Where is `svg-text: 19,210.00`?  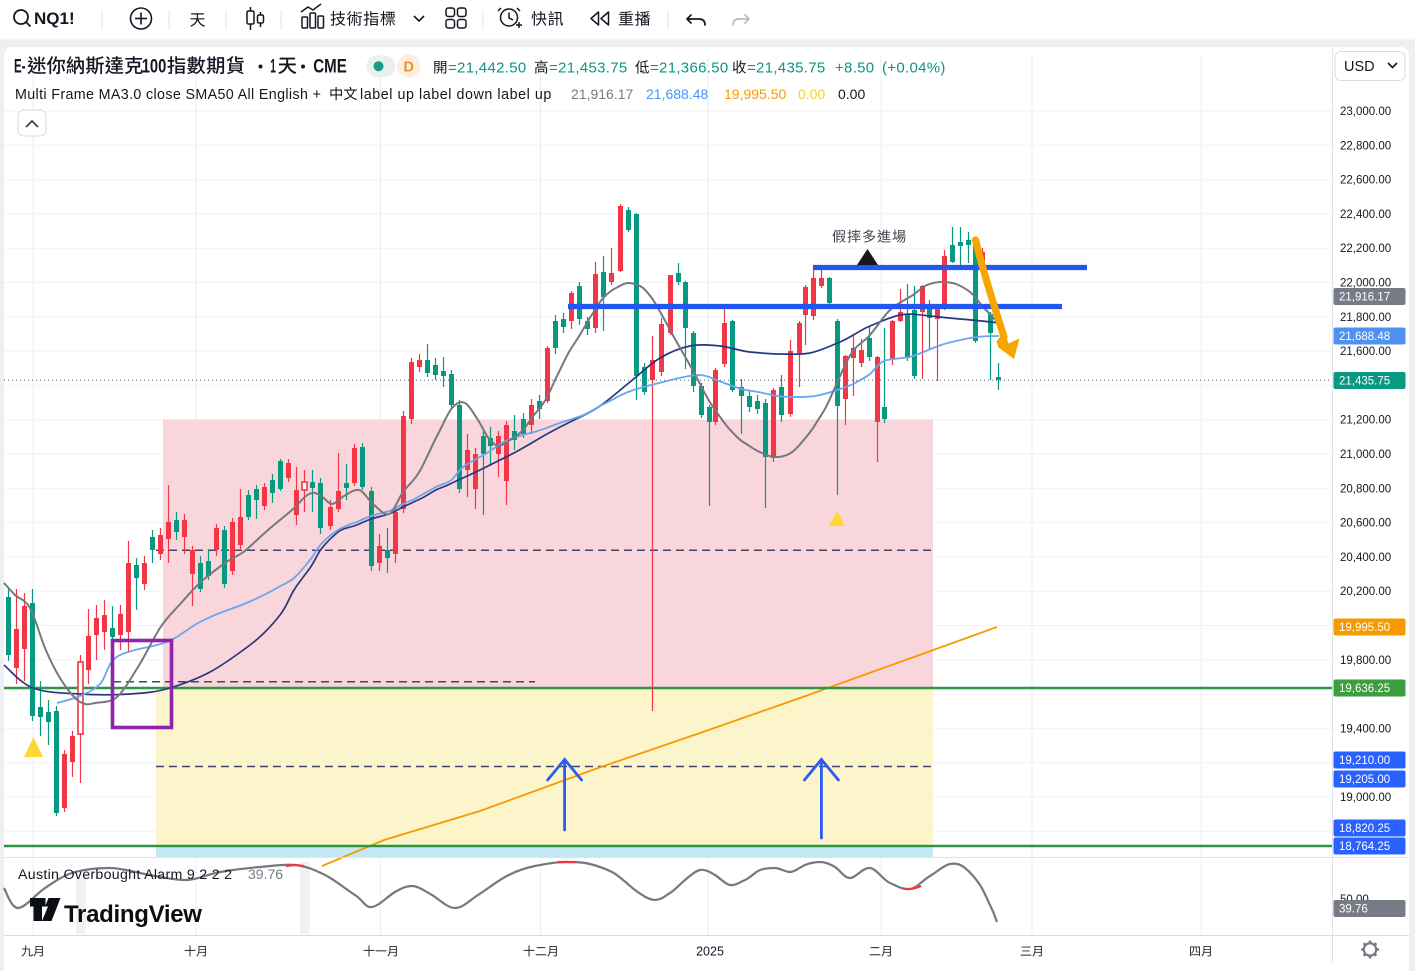
svg-text: 19,210.00 is located at coordinates (1364, 761).